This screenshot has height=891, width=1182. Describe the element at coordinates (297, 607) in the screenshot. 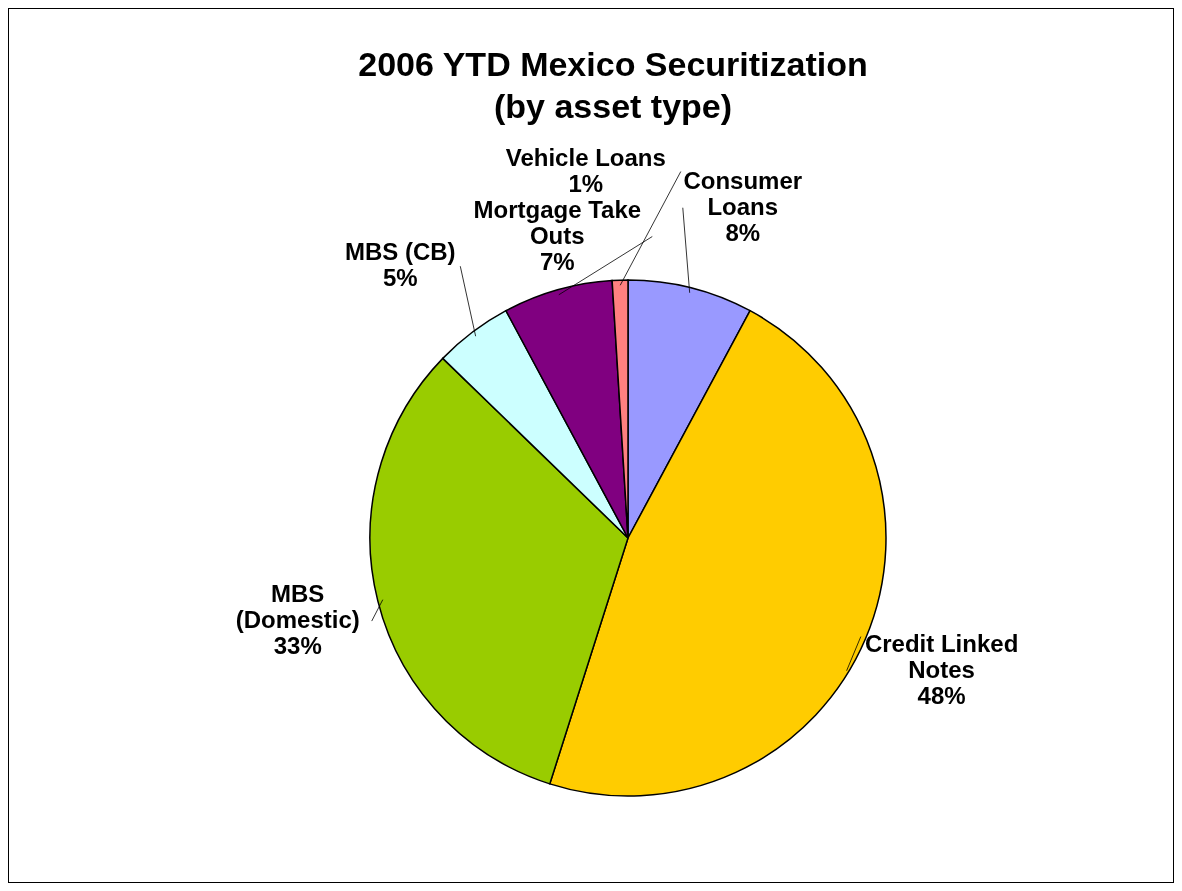

I see `slice-label: MBS (Domestic)` at that location.